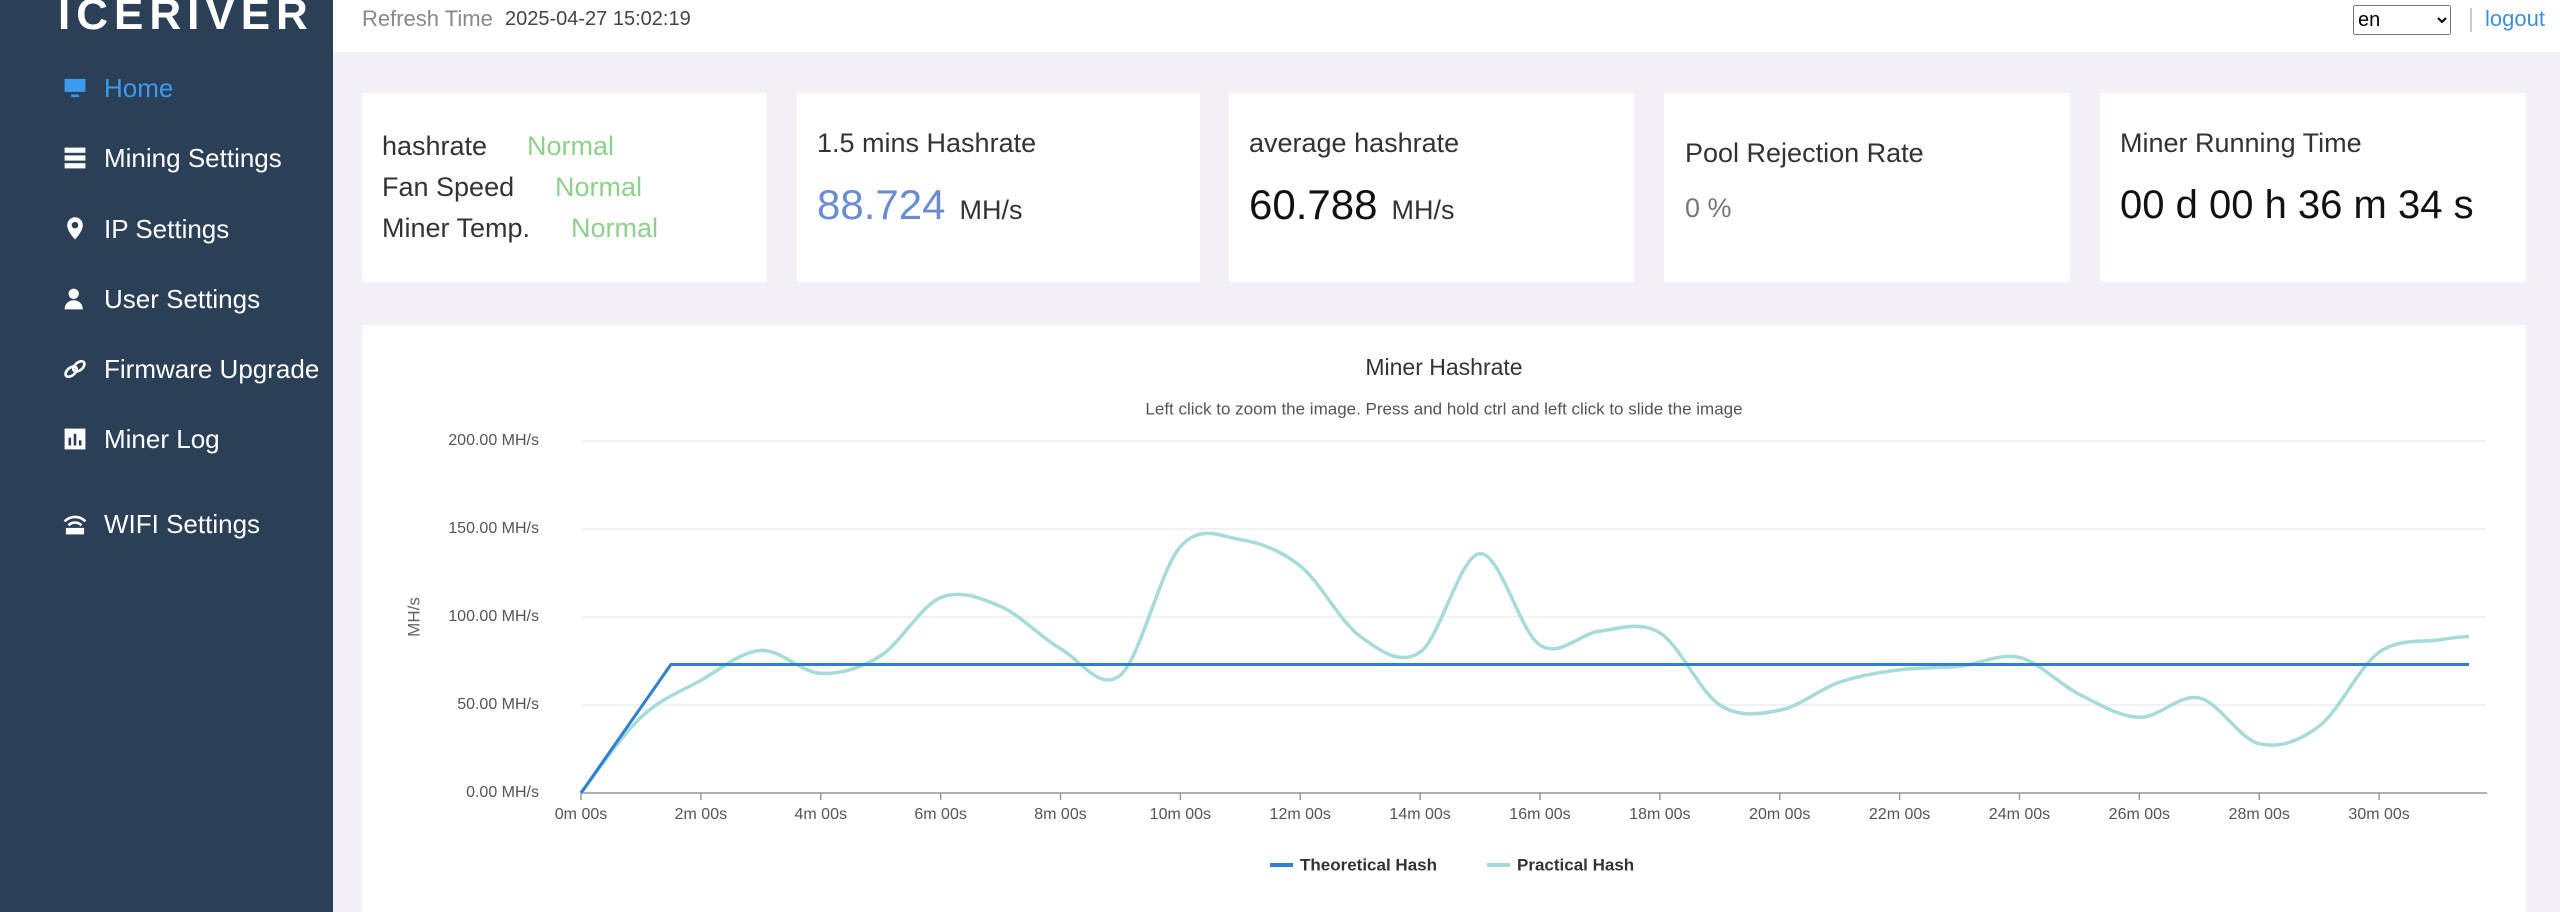 The image size is (2560, 912). I want to click on legend-label: Practical Hash, so click(1575, 864).